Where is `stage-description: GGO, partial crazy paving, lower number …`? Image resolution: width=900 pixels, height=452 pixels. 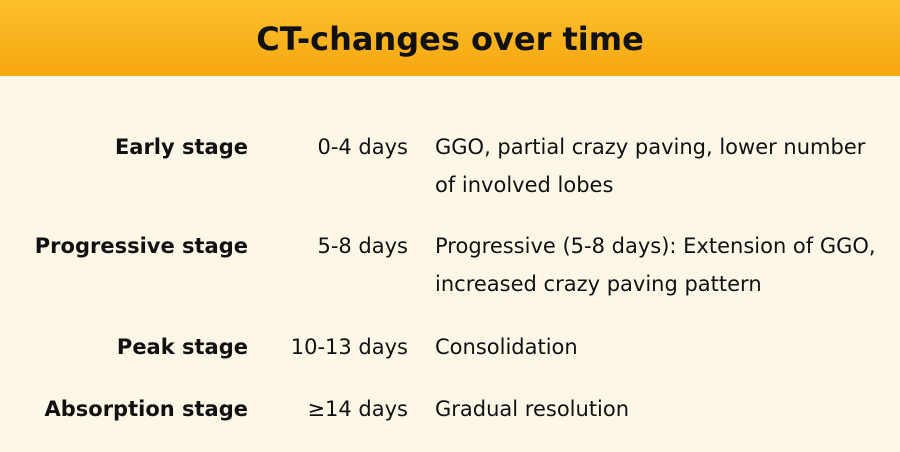
stage-description: GGO, partial crazy paving, lower number … is located at coordinates (650, 166).